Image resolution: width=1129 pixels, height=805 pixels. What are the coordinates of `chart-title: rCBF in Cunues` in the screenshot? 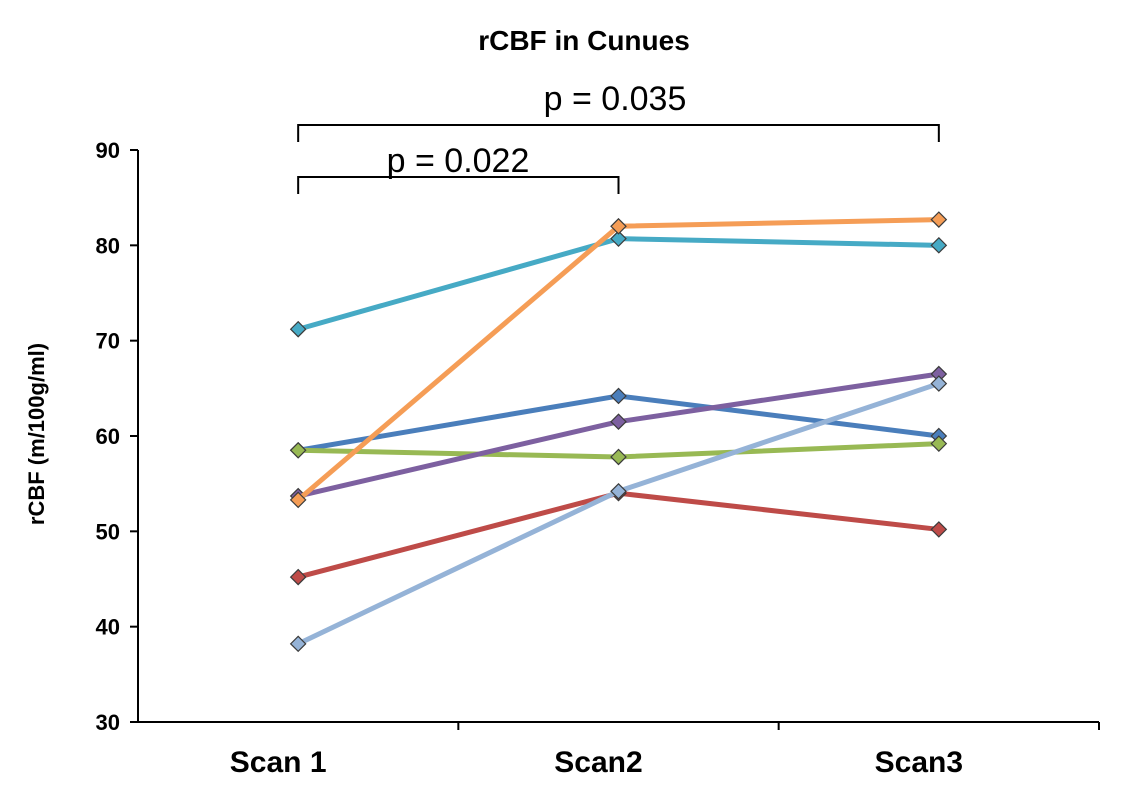 It's located at (584, 40).